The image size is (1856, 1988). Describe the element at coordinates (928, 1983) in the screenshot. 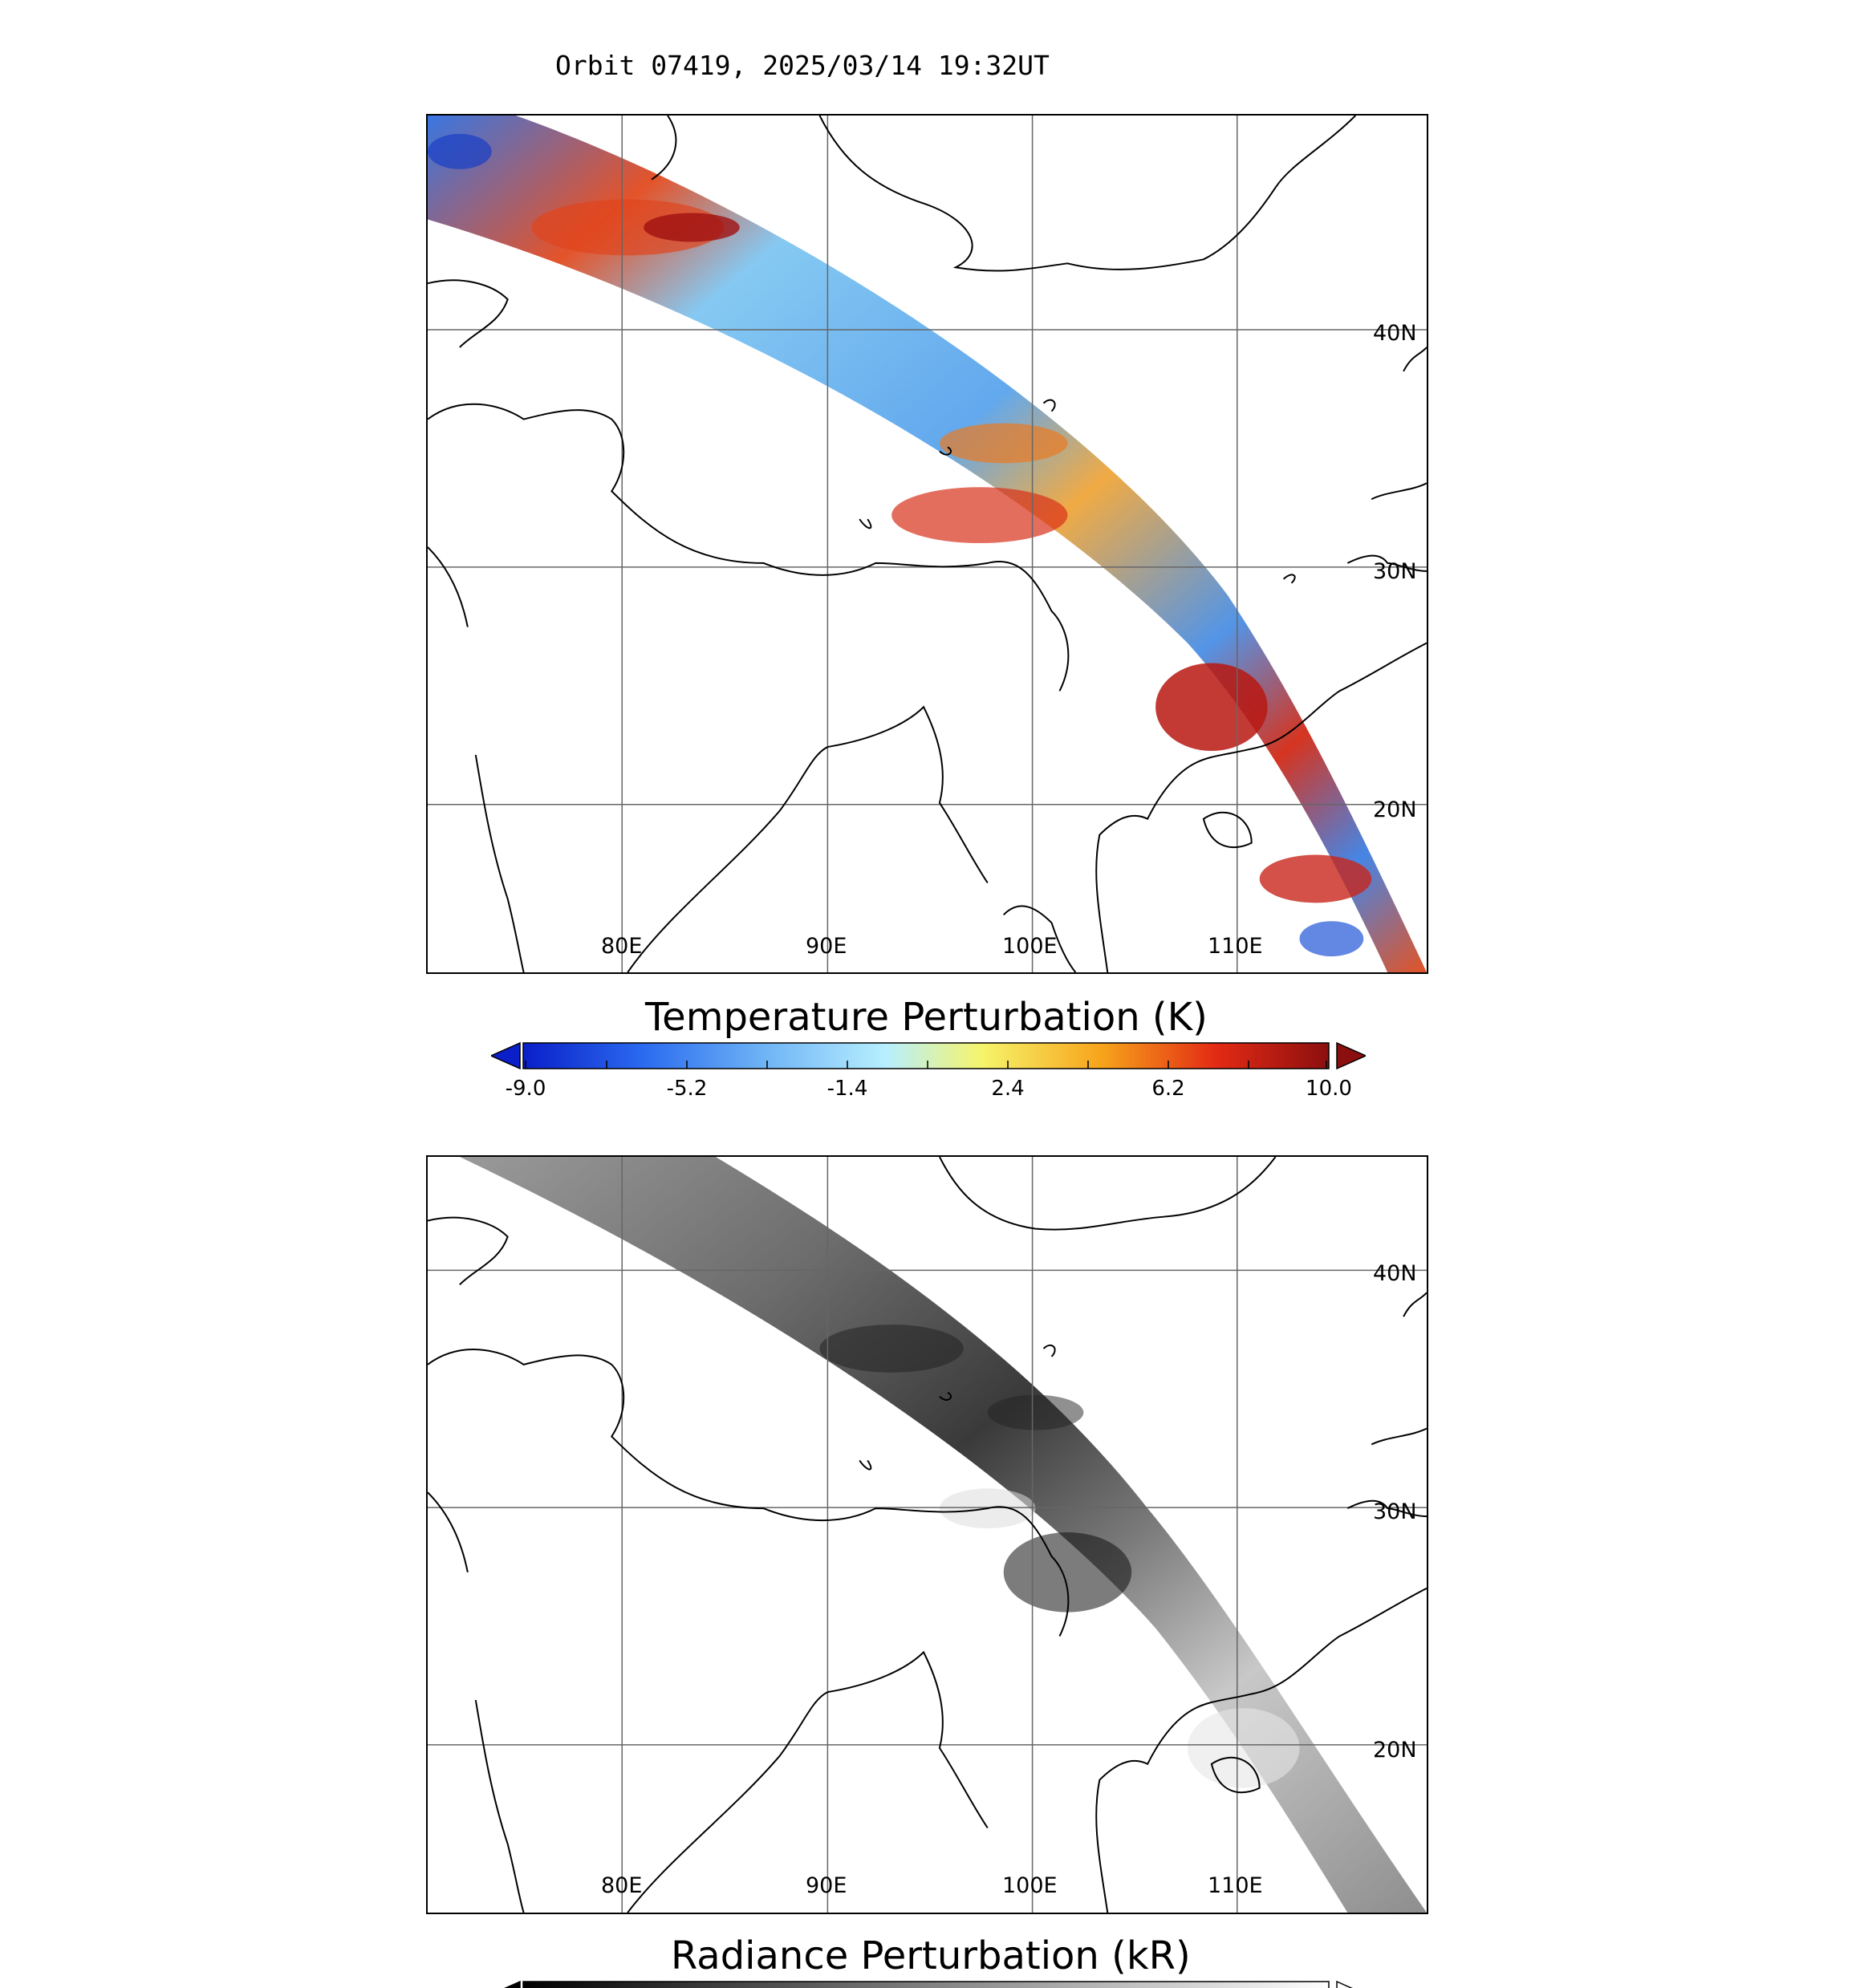

I see `radiance-colorbar` at that location.